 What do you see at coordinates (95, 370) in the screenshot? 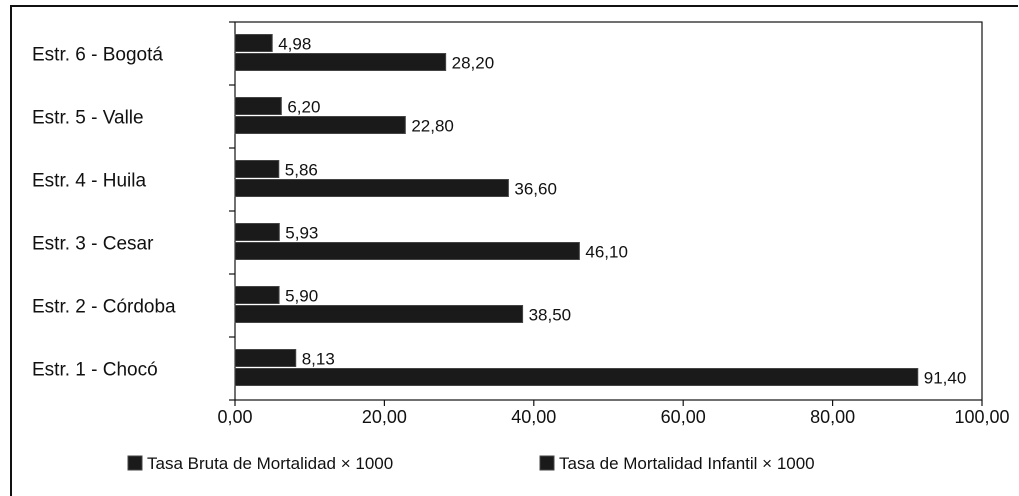
I see `category-label: Estr. 1 - Chocó` at bounding box center [95, 370].